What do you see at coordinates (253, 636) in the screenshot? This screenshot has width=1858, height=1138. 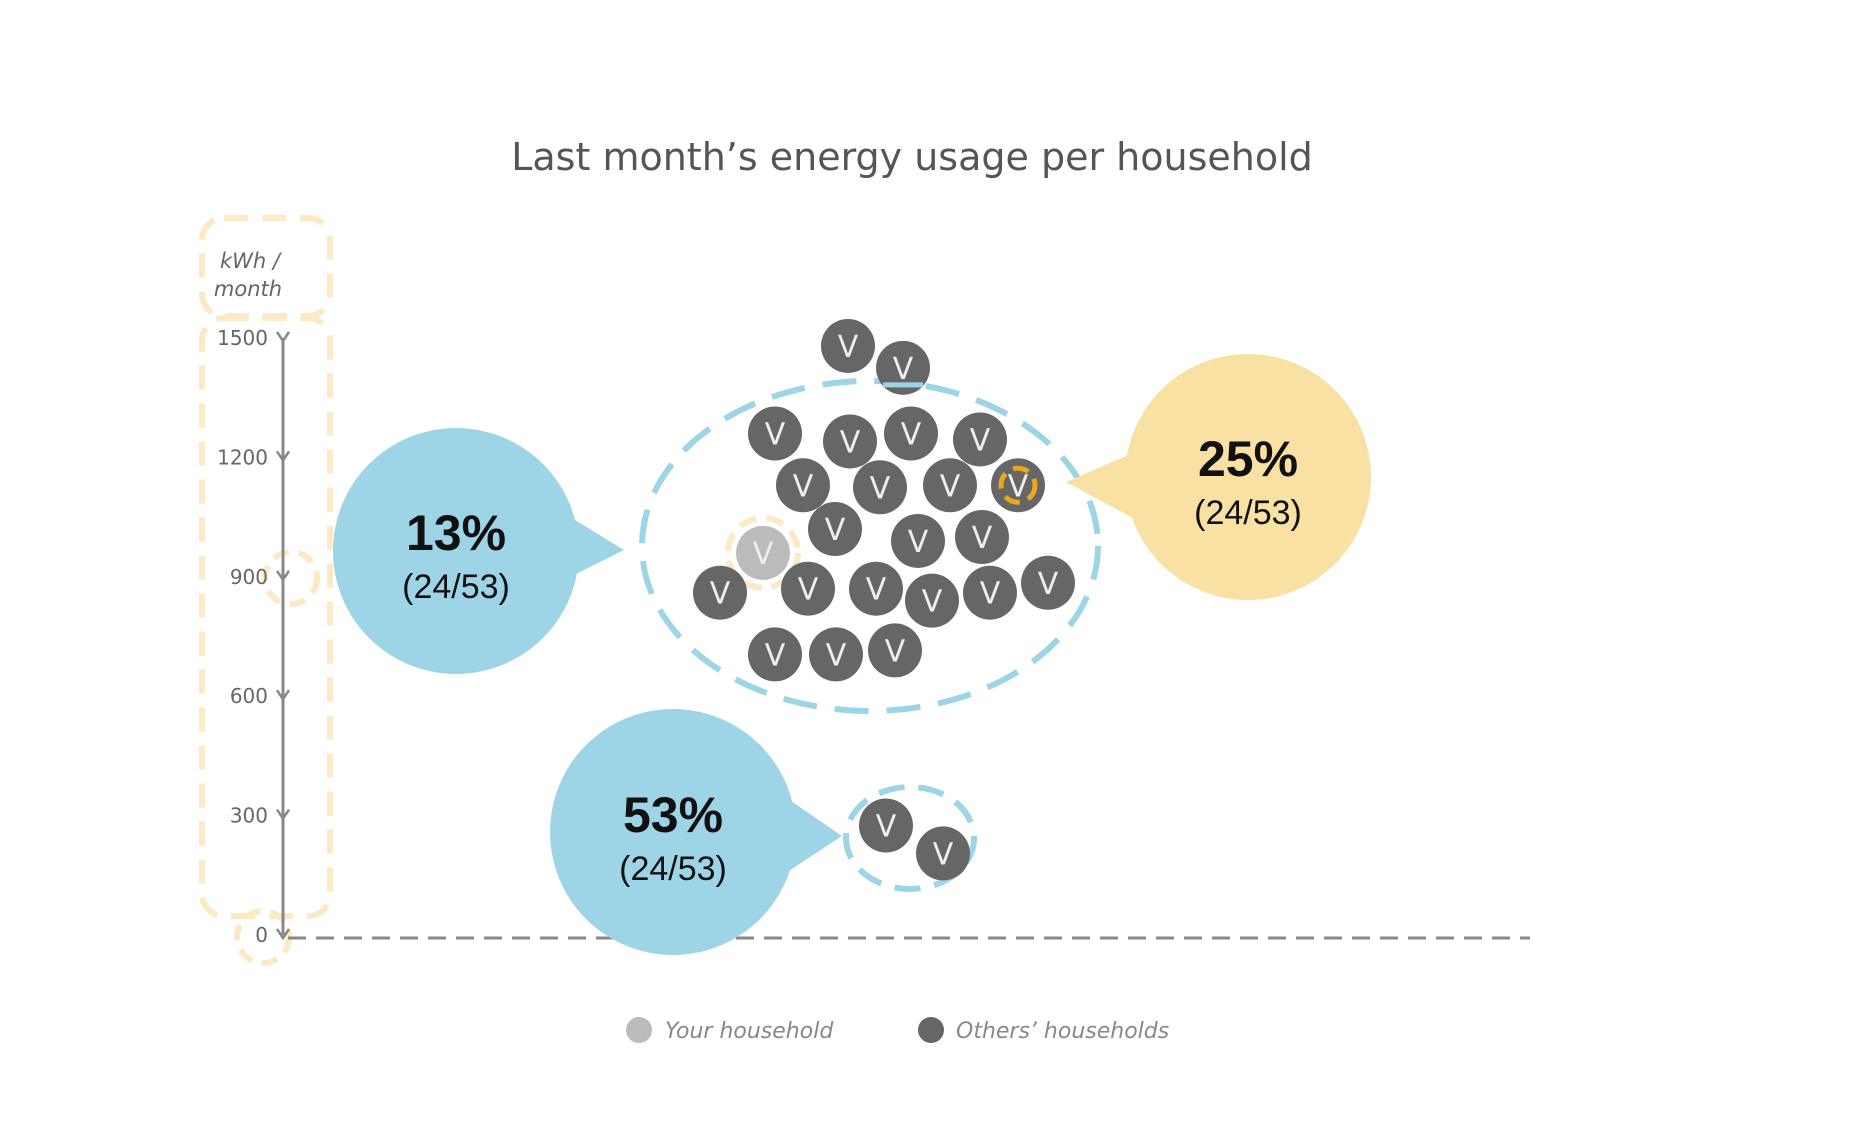 I see `y-axis-ticks: 0 300 600 900 1200 1500` at bounding box center [253, 636].